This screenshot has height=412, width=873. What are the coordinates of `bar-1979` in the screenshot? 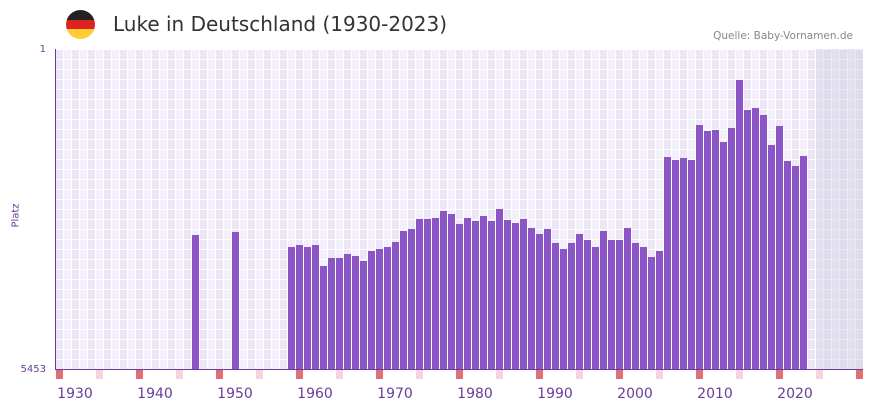 It's located at (467, 293).